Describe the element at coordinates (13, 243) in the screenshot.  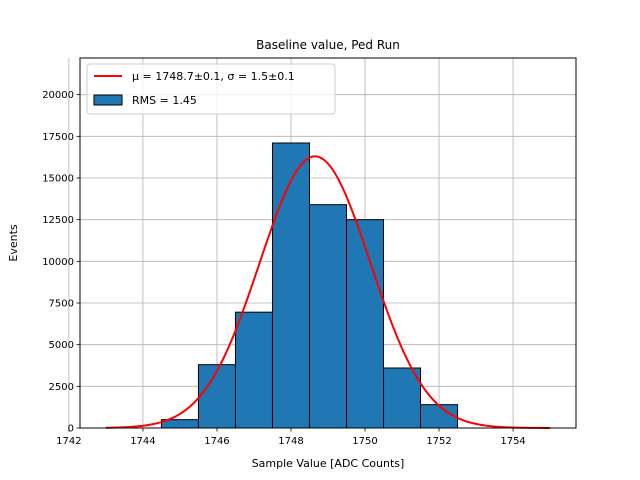
I see `y-axis-label: Events` at that location.